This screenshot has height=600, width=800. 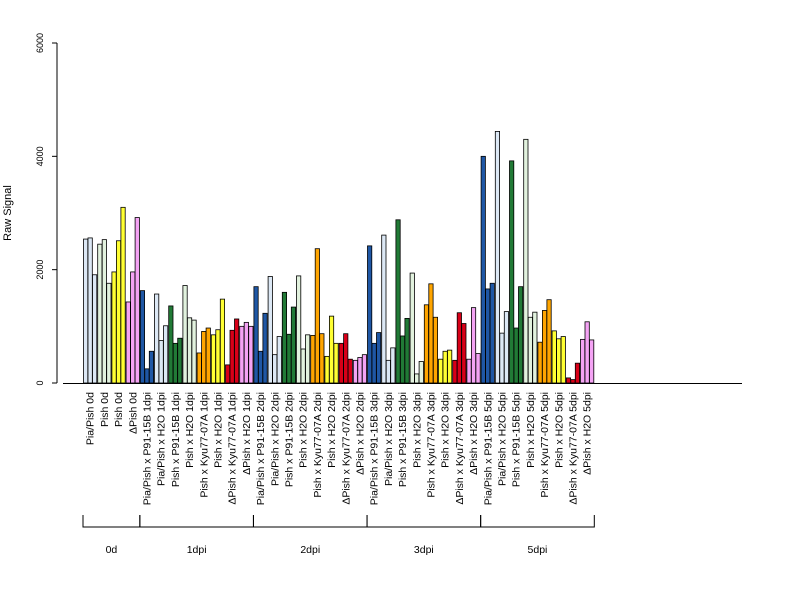 What do you see at coordinates (289, 439) in the screenshot?
I see `x-tick-label: Pish x P91-15B 2dpi` at bounding box center [289, 439].